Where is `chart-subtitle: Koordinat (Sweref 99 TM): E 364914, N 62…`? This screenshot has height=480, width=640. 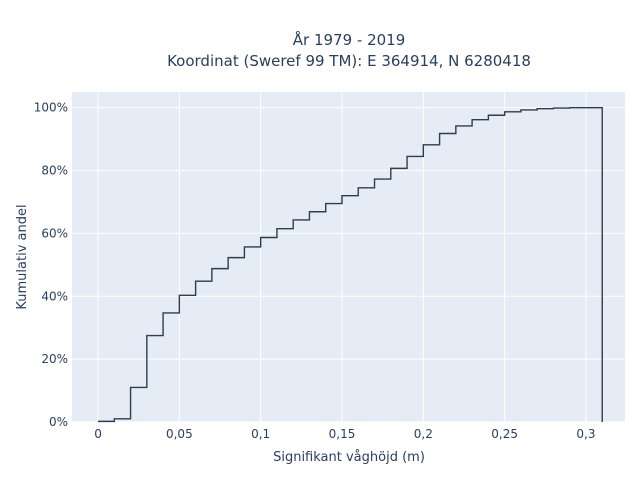
chart-subtitle: Koordinat (Sweref 99 TM): E 364914, N 62… is located at coordinates (349, 61).